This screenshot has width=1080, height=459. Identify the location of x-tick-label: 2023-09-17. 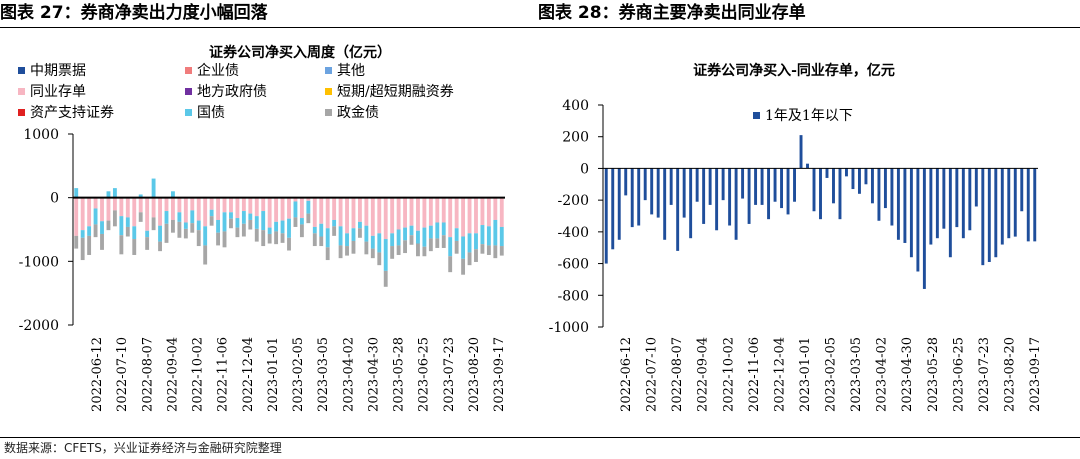
(499, 374).